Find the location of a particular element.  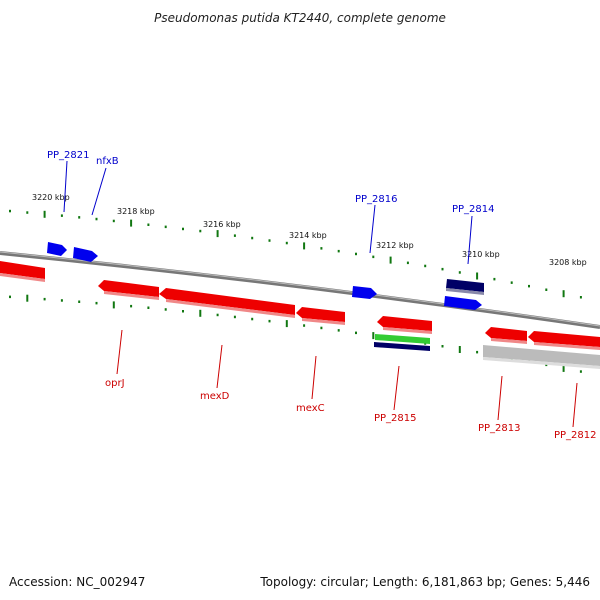

gene-arrow-mexc is located at coordinates (320, 314).